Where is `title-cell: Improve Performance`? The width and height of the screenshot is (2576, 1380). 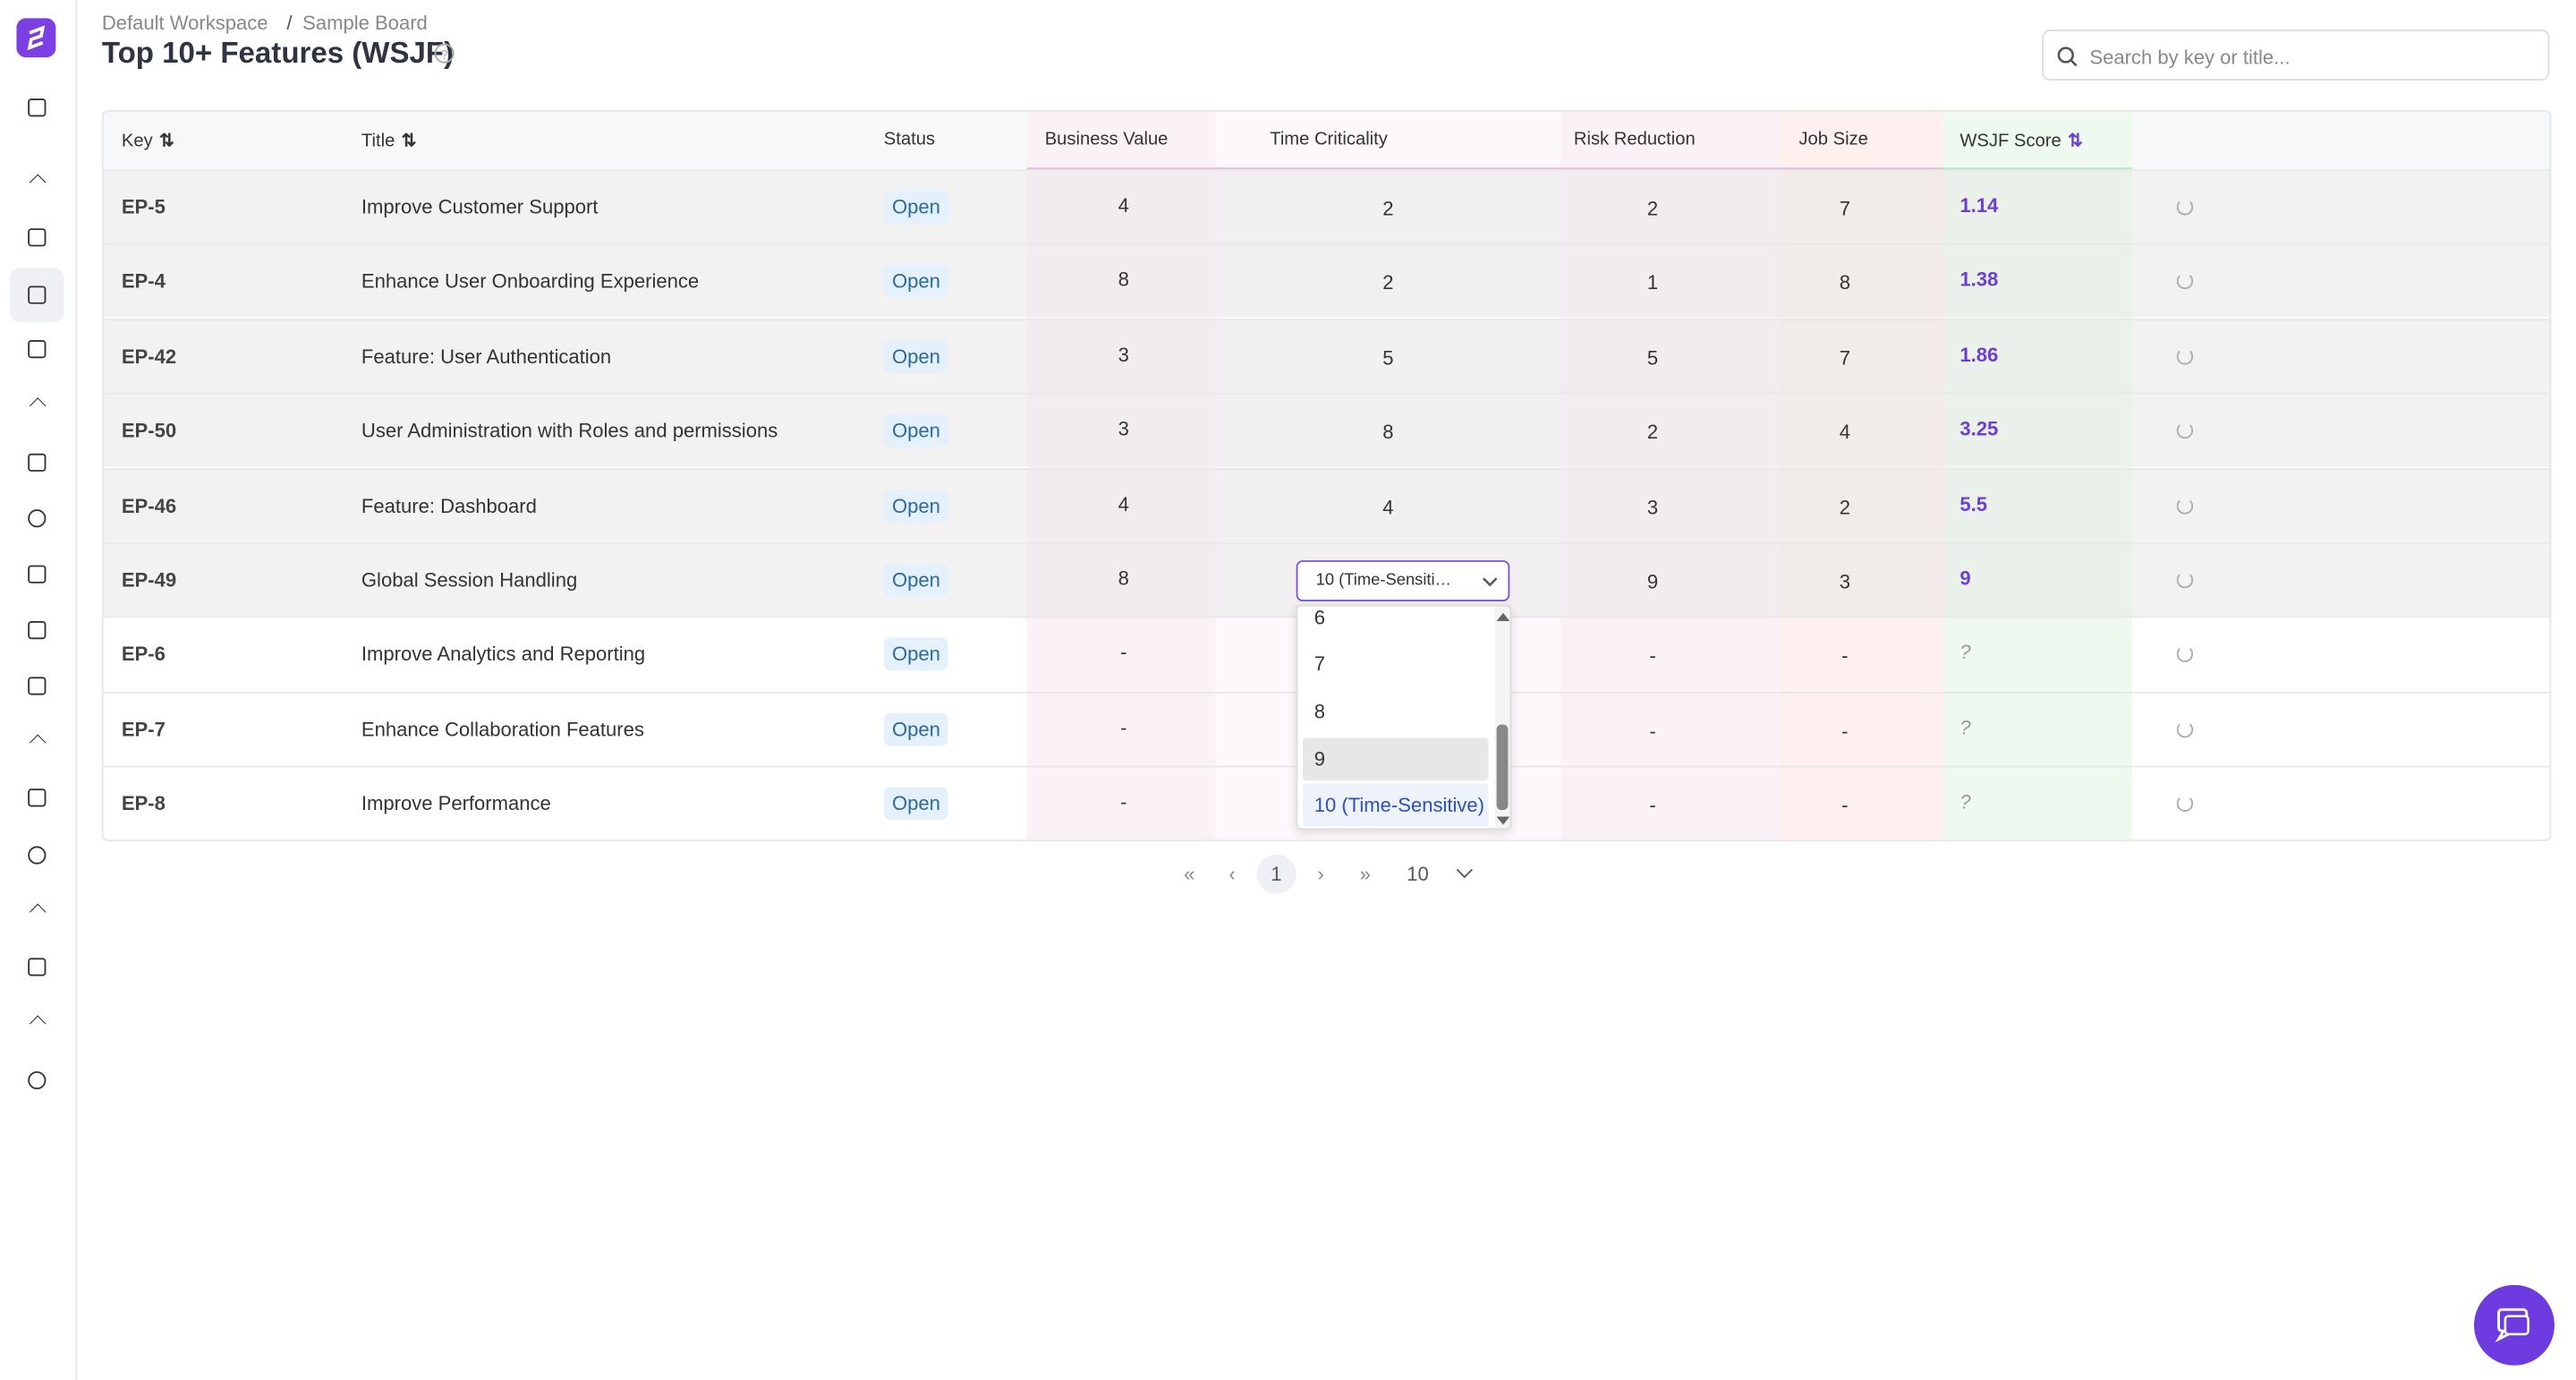 title-cell: Improve Performance is located at coordinates (456, 804).